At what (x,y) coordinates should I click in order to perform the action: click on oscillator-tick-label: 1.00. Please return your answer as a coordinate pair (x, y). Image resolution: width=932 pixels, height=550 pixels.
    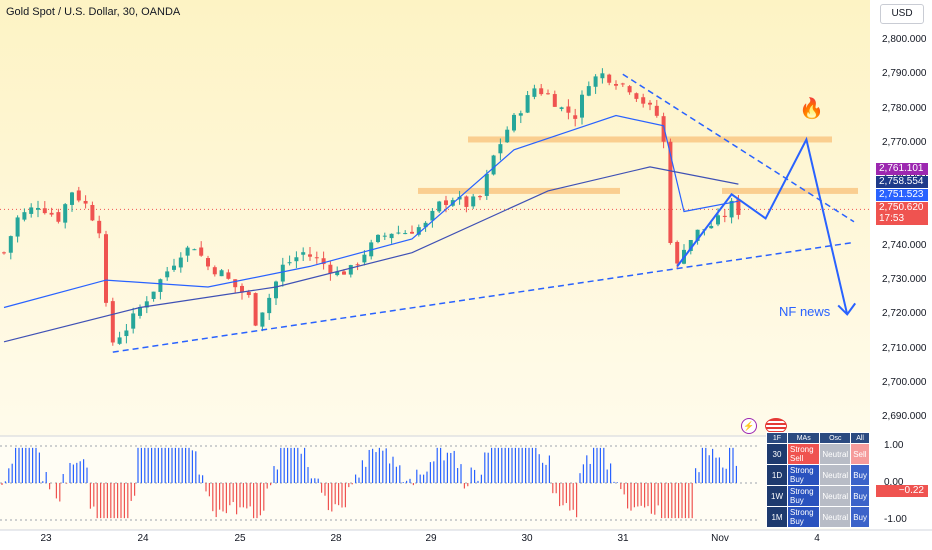
    Looking at the image, I should click on (894, 445).